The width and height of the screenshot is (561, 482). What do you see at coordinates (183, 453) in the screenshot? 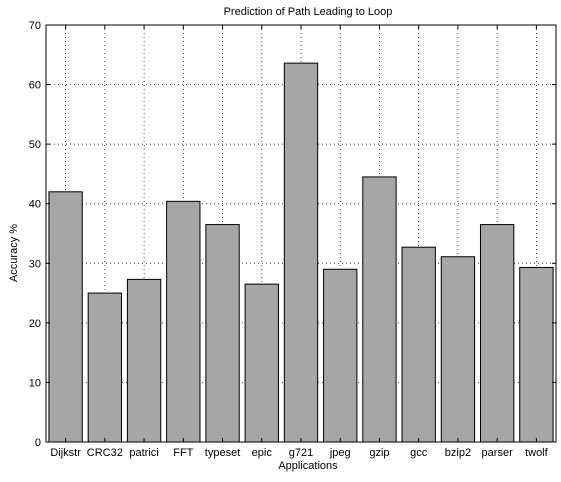
I see `x-tick-label: FFT` at bounding box center [183, 453].